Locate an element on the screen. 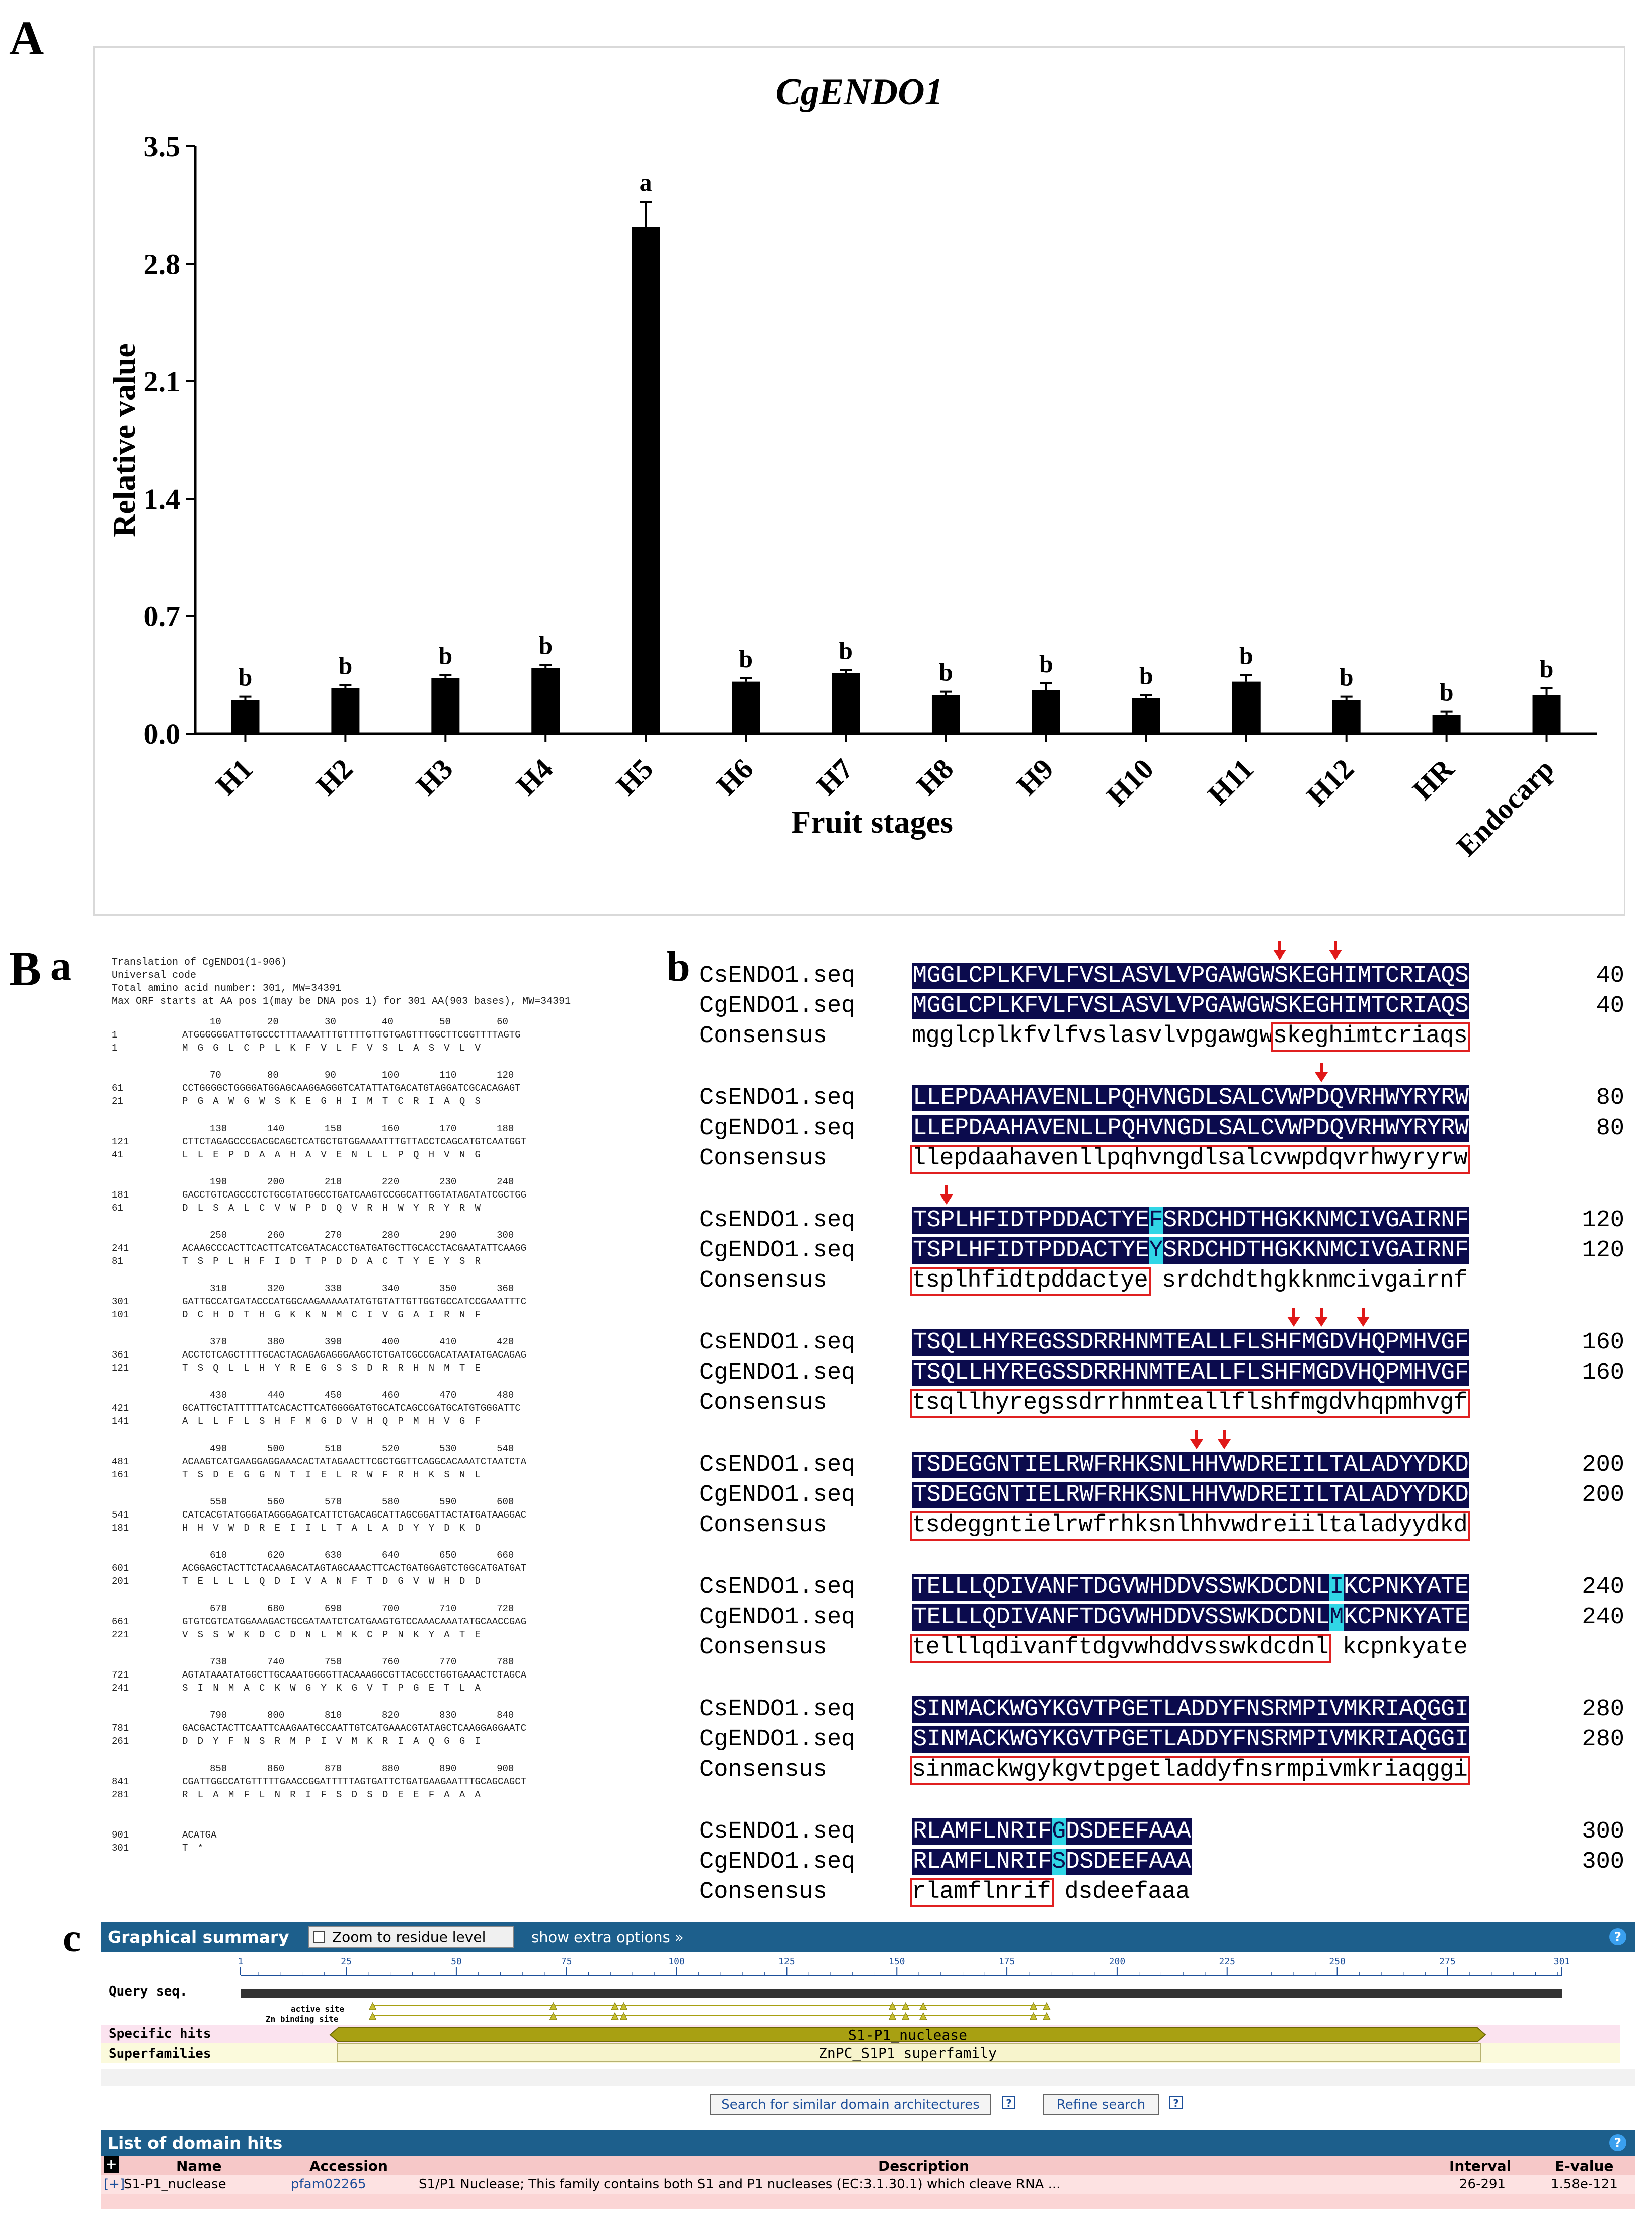  specific-hit-bar is located at coordinates (907, 2034).